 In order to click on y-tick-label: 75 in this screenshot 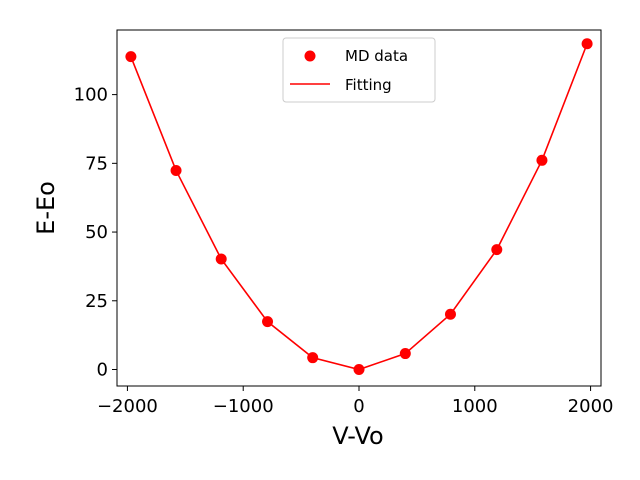, I will do `click(96, 163)`.